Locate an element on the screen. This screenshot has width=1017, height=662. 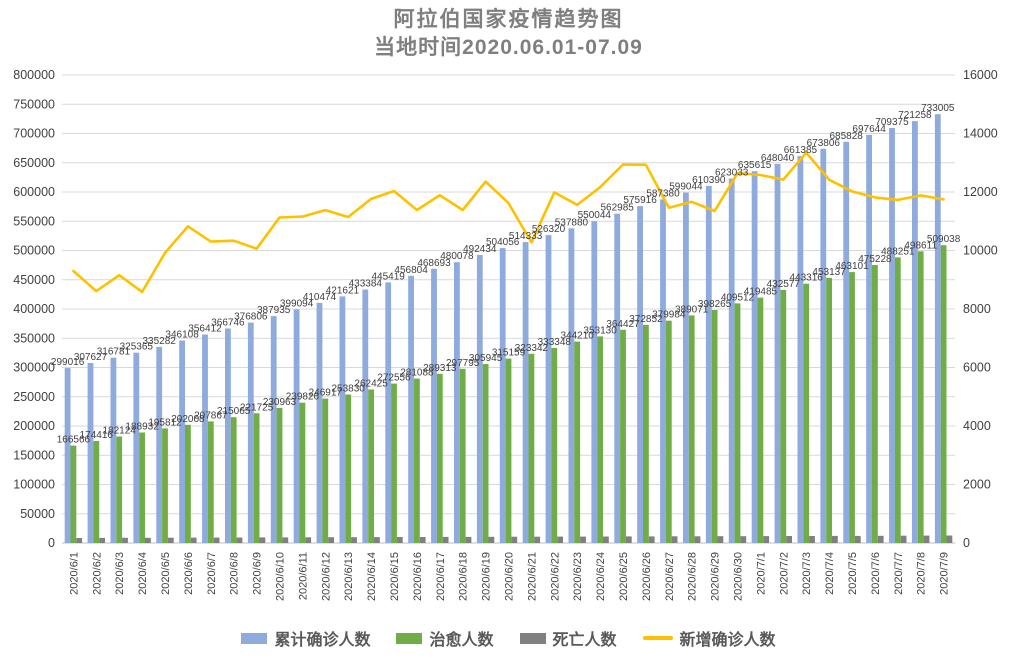
data-label: 379984 is located at coordinates (669, 315).